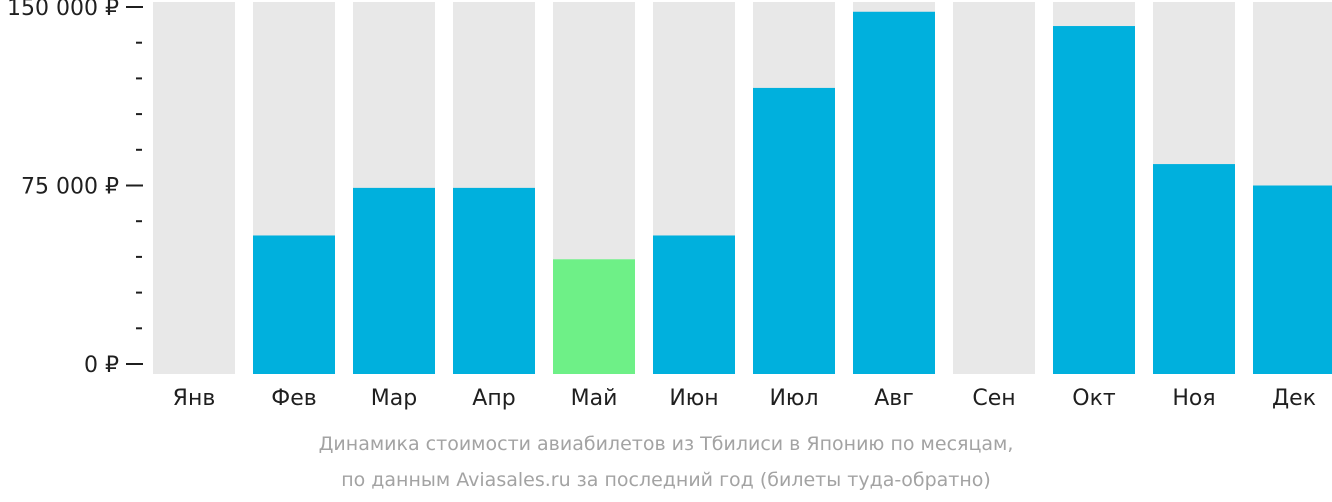  What do you see at coordinates (1294, 398) in the screenshot?
I see `x-tick-label: Дек` at bounding box center [1294, 398].